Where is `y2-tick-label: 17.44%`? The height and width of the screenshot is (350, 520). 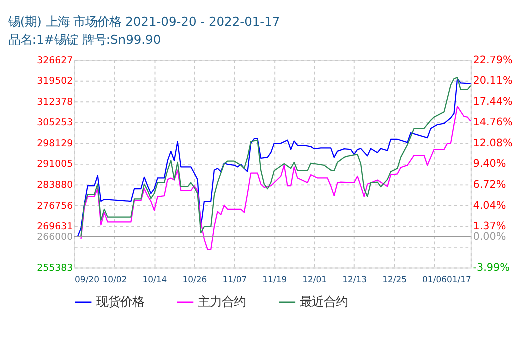
y2-tick-label: 17.44% is located at coordinates (493, 102).